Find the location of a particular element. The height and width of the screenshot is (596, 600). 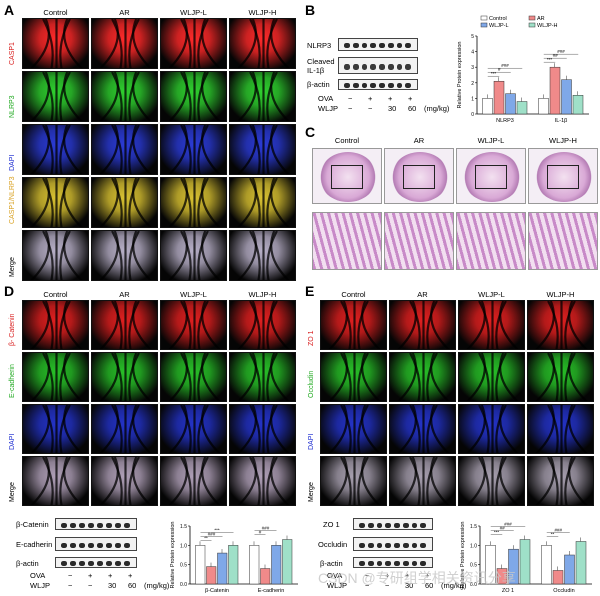

column-label-a-3: WLJP-H is located at coordinates (262, 12).